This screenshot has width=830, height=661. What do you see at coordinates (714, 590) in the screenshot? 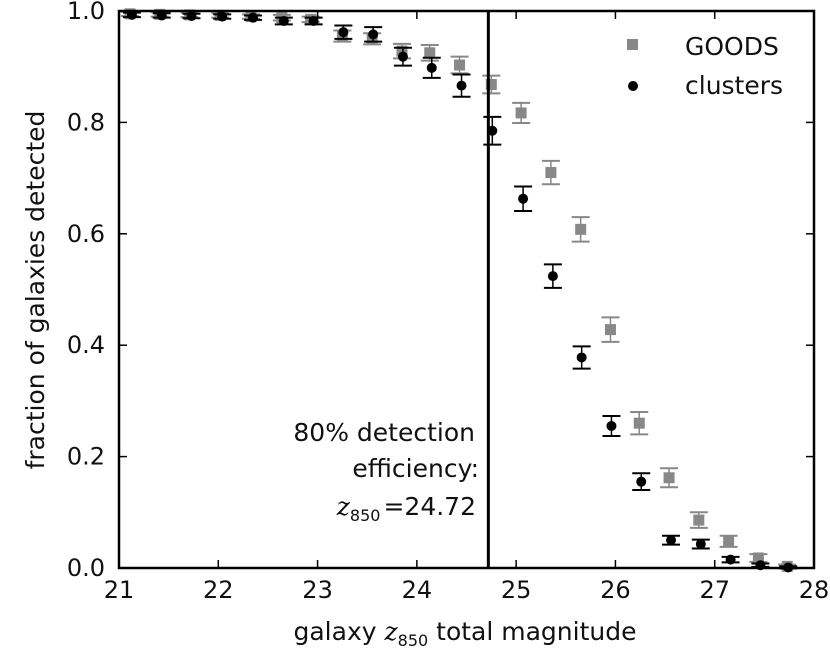
I see `x-tick-label: 27` at bounding box center [714, 590].